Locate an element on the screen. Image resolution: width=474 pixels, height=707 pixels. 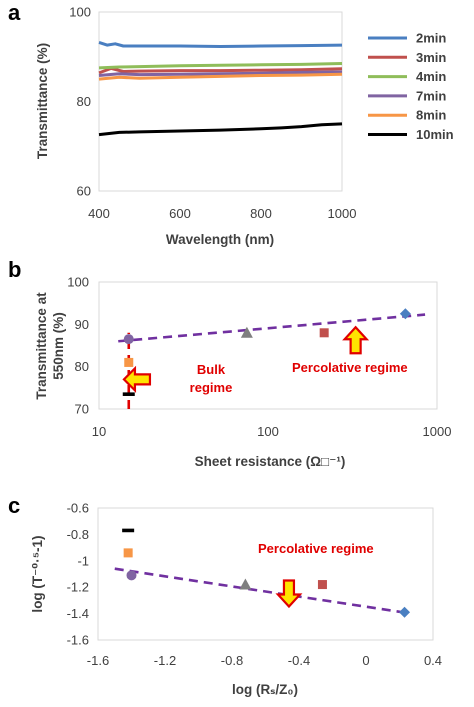
panel-c-y-axis-title: log (T⁻⁰·⁵-1) is located at coordinates (37, 573).